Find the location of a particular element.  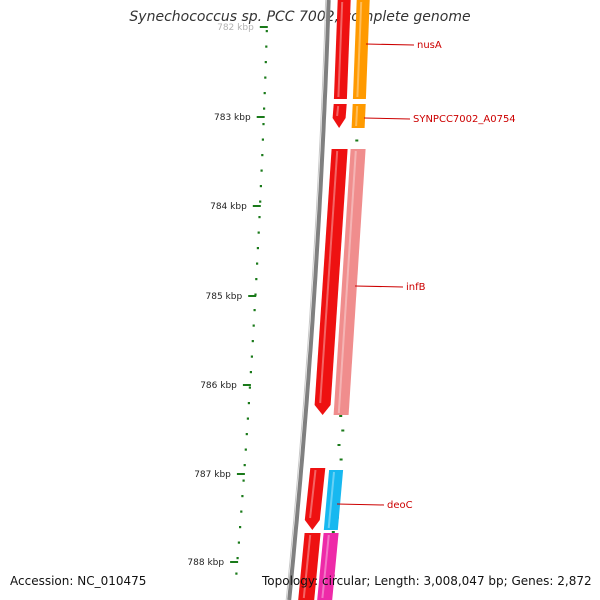

backbone-shadow is located at coordinates (306, 300).